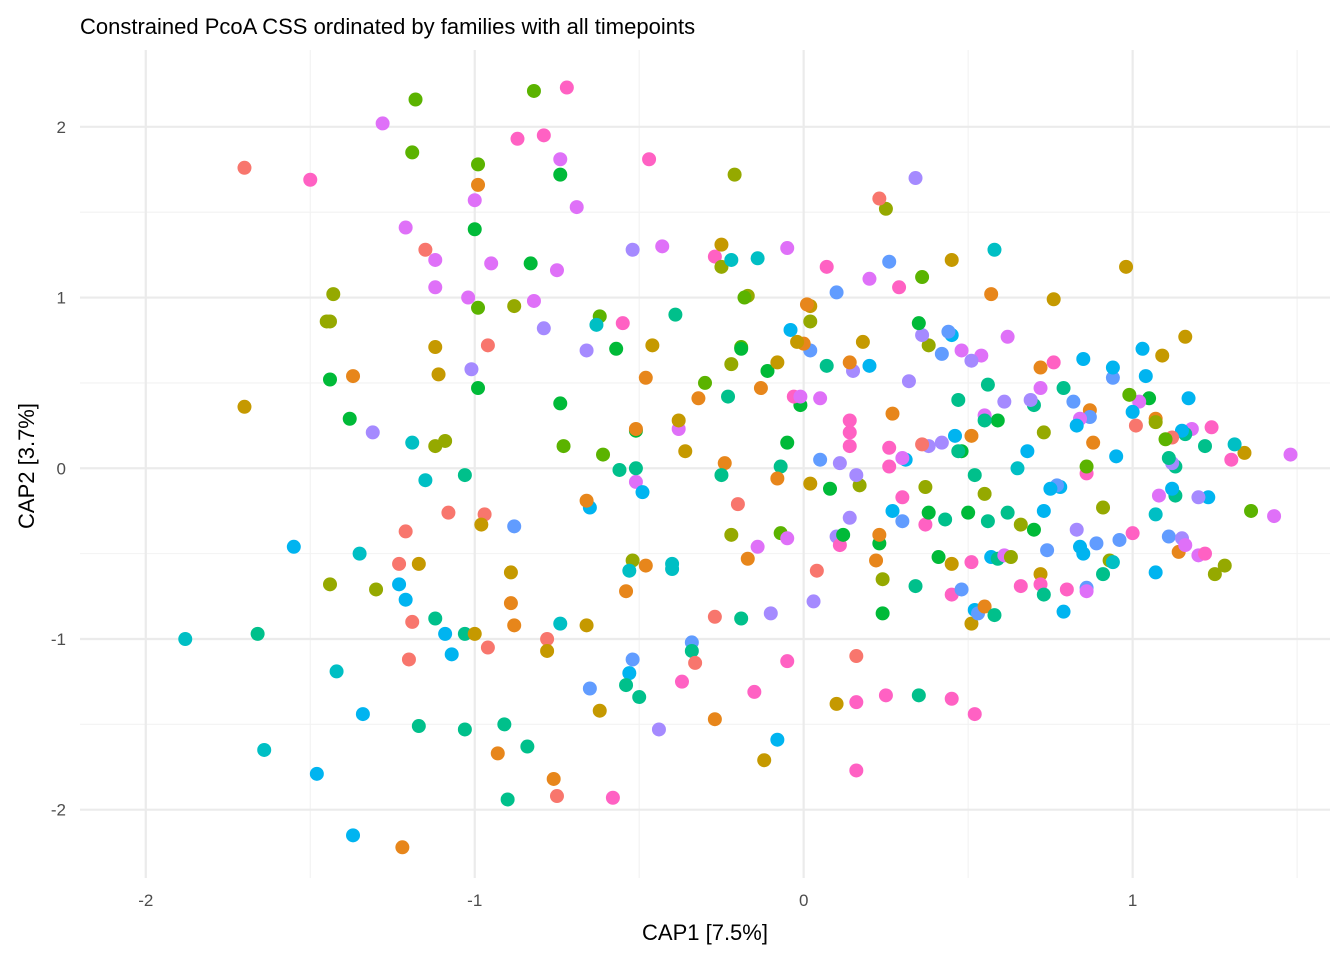  Describe the element at coordinates (474, 900) in the screenshot. I see `x-tick-label: -1` at that location.